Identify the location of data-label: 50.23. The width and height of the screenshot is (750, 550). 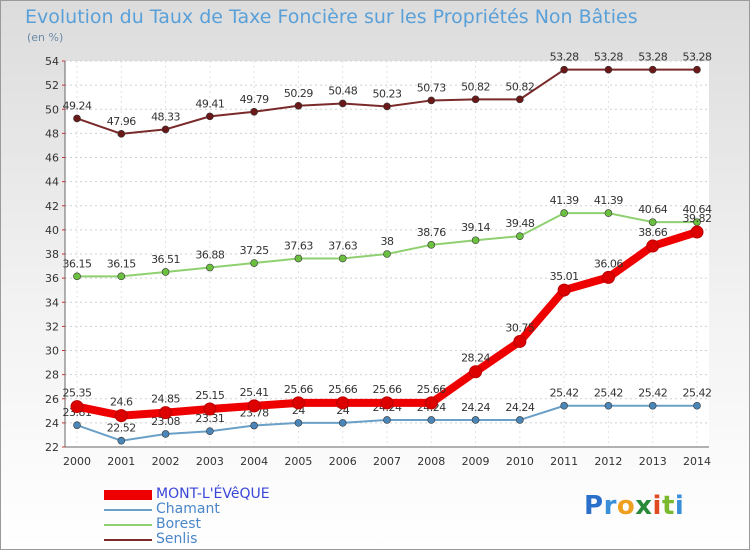
(387, 93).